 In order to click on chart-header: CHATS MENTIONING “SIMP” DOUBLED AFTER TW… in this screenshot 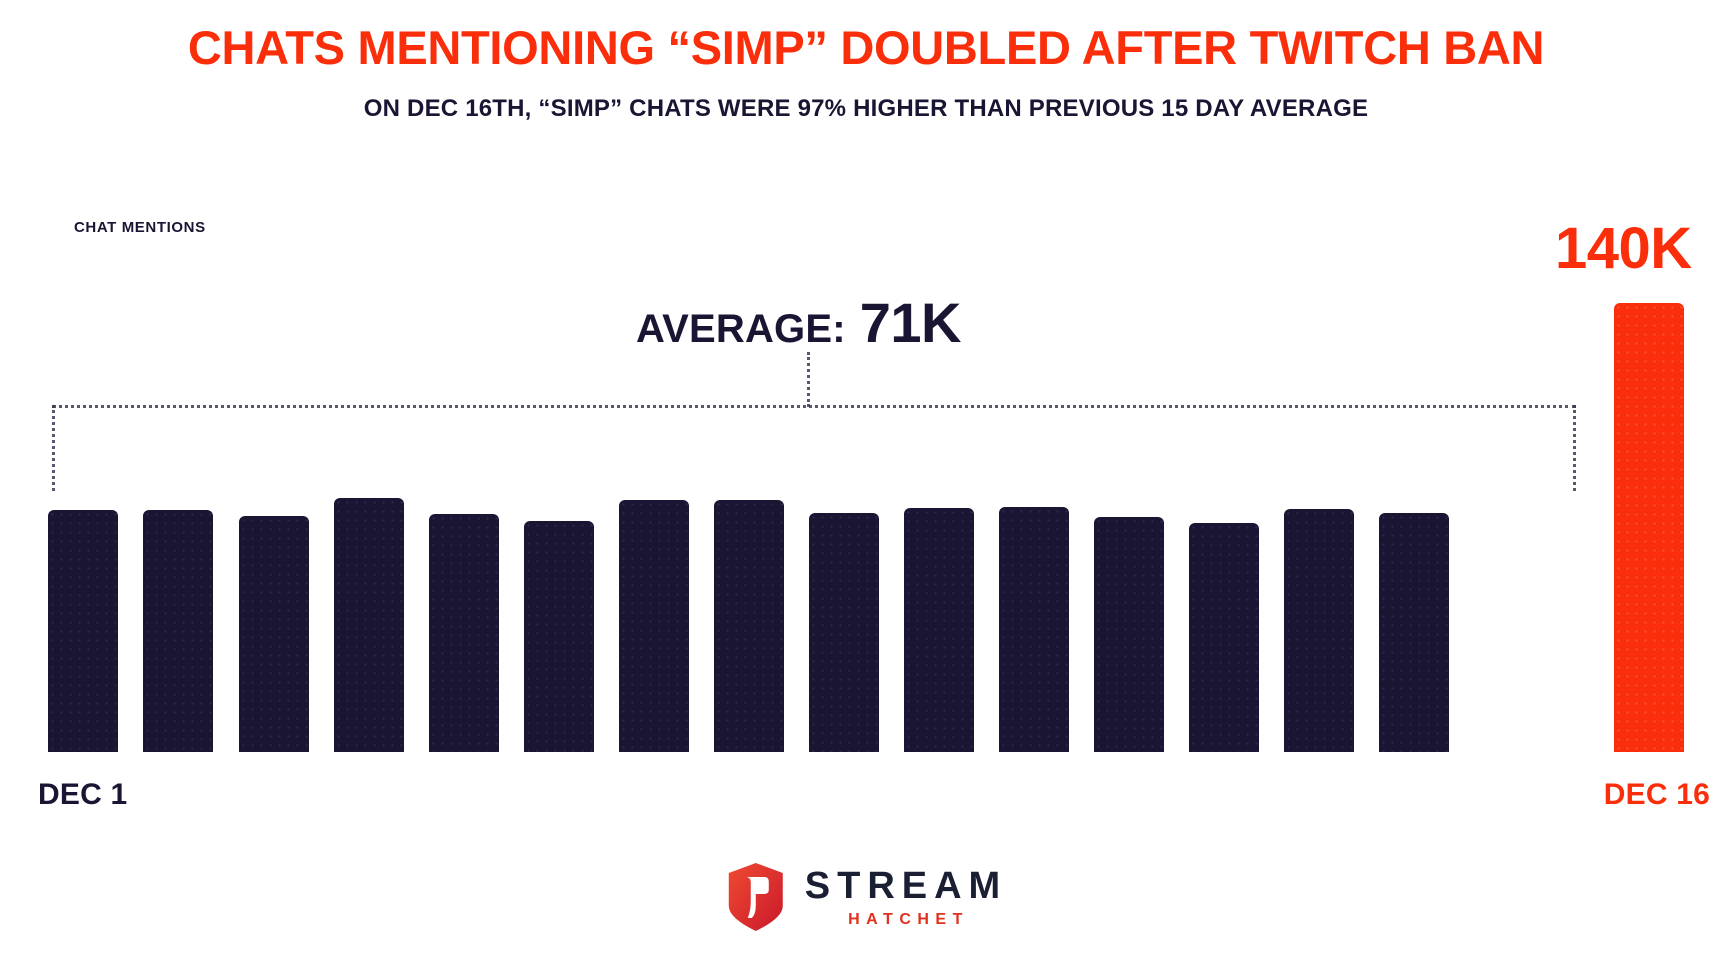, I will do `click(866, 61)`.